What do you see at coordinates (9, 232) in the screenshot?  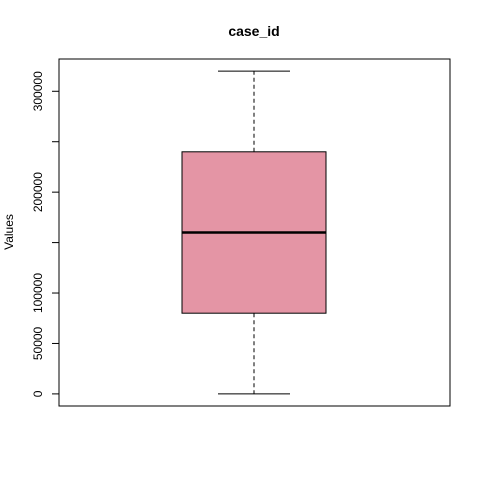 I see `y-axis-label: Values` at bounding box center [9, 232].